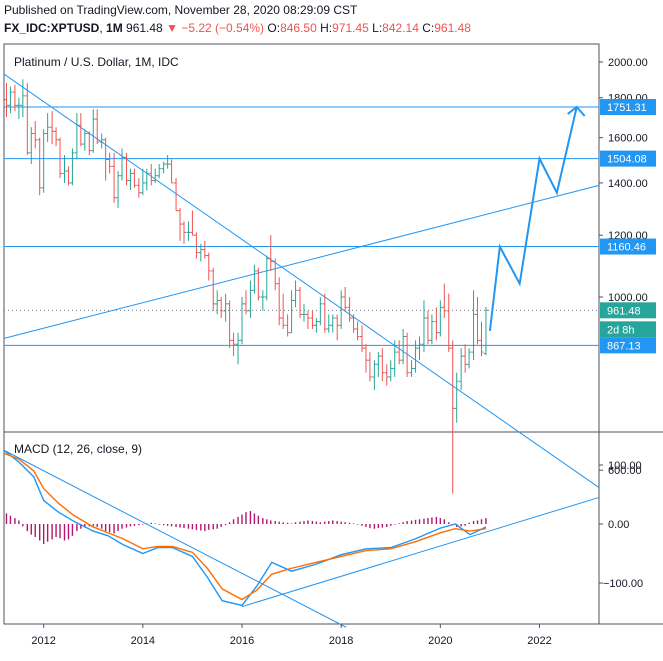 This screenshot has width=663, height=661. Describe the element at coordinates (625, 466) in the screenshot. I see `macd-axis-label: 100.00` at that location.